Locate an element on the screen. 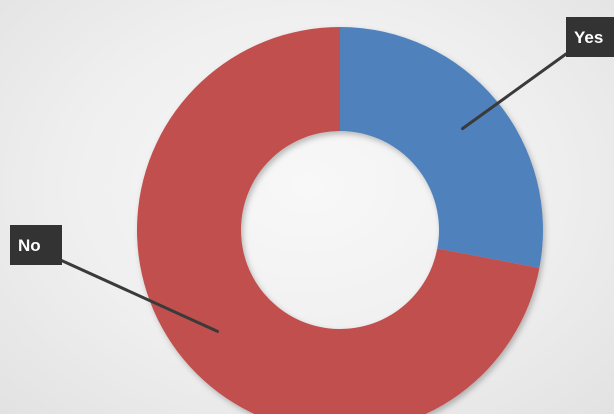  data-label-no: No is located at coordinates (29, 245).